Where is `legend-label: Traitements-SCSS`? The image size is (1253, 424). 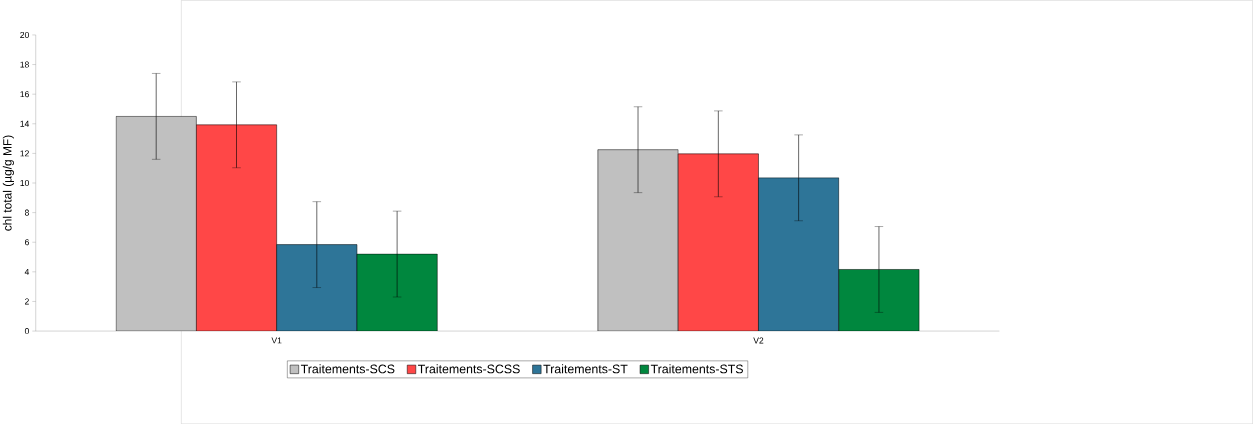 legend-label: Traitements-SCSS is located at coordinates (469, 369).